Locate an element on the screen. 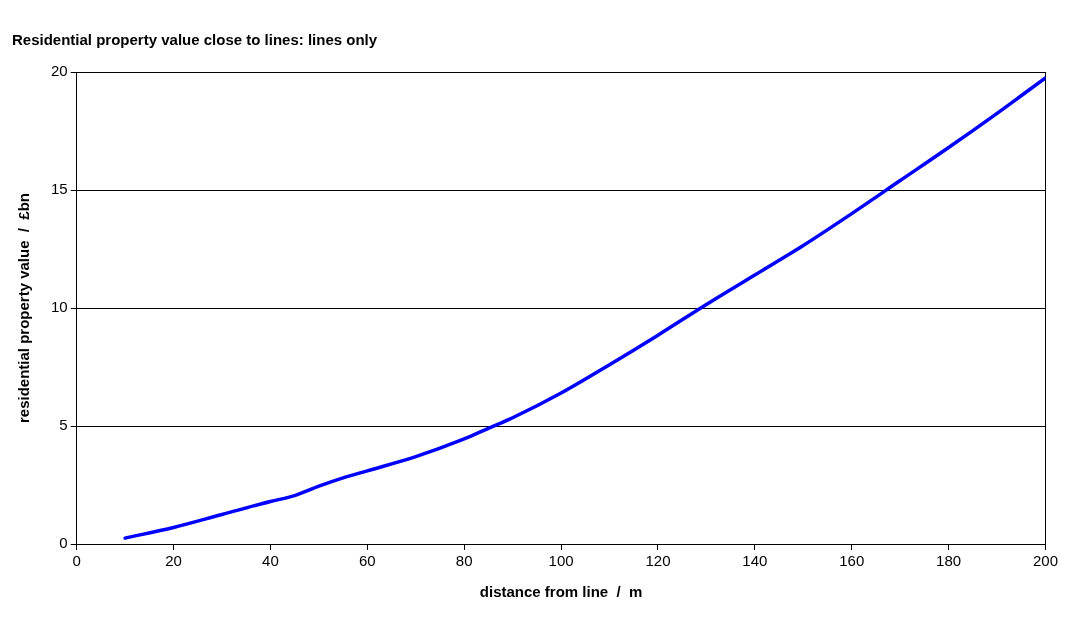 This screenshot has height=618, width=1069. y-axis-title: residential property value / £bn is located at coordinates (24, 308).